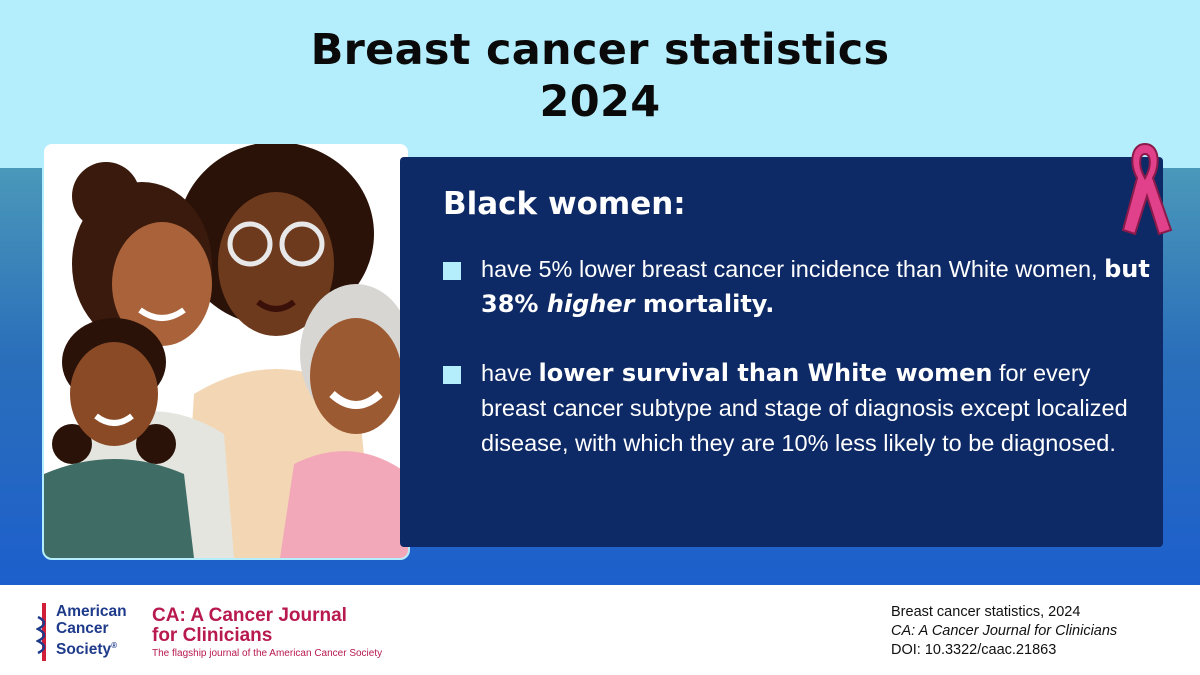 This screenshot has width=1200, height=675. Describe the element at coordinates (564, 204) in the screenshot. I see `panel-heading: Black women:` at that location.